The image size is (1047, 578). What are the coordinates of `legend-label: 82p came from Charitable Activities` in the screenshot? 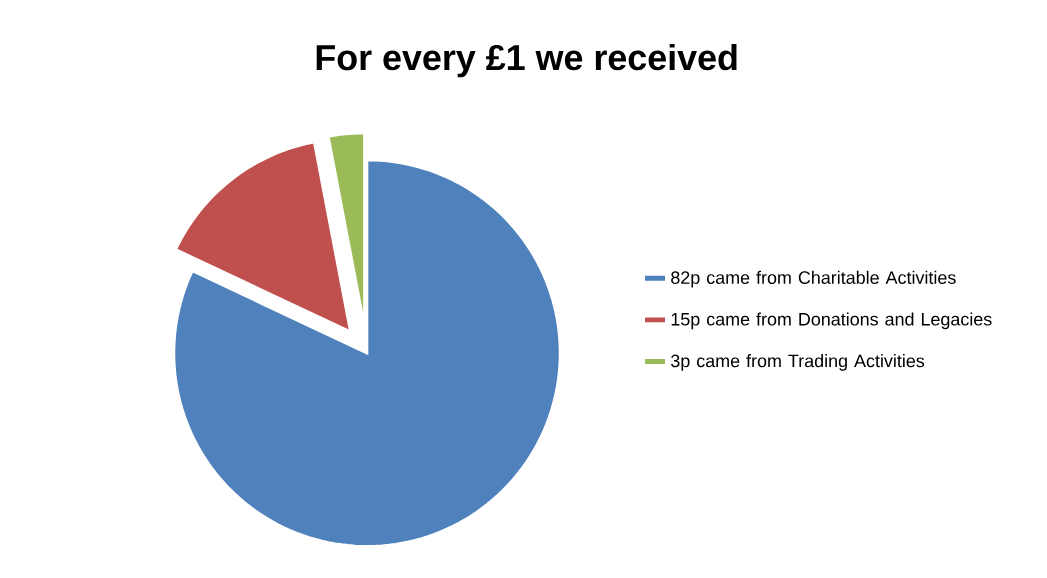 It's located at (813, 279).